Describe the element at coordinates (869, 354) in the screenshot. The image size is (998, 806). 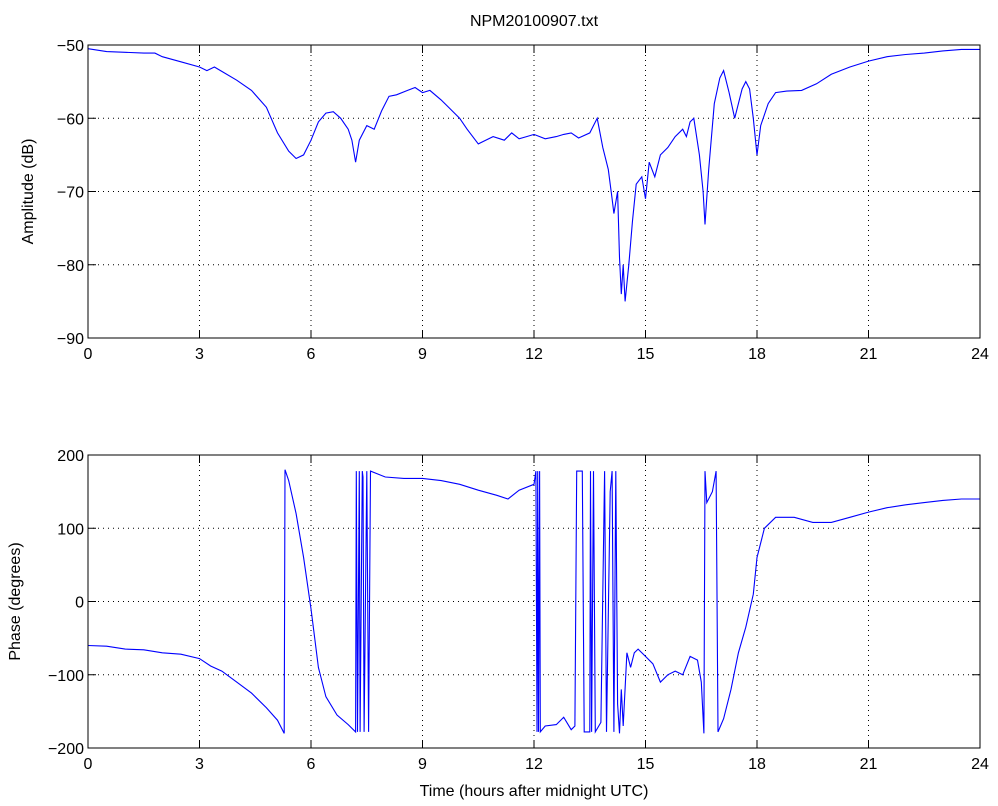
I see `amplitude-x-tick-label: 21` at that location.